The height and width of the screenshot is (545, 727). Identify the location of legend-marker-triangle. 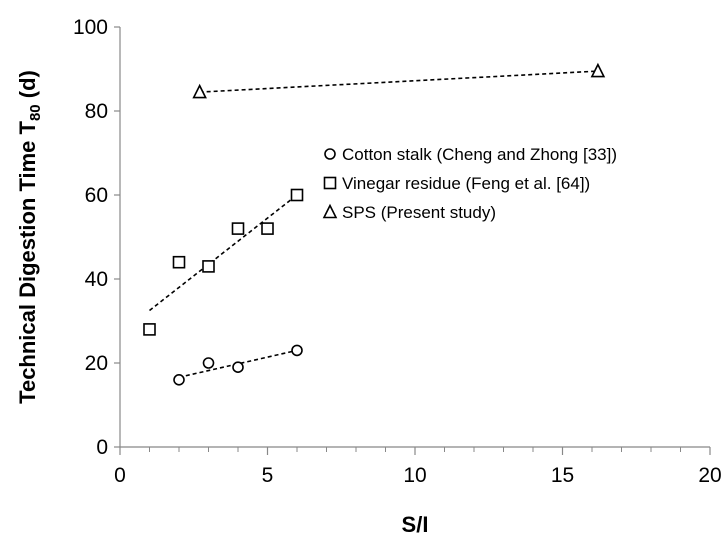
(330, 211).